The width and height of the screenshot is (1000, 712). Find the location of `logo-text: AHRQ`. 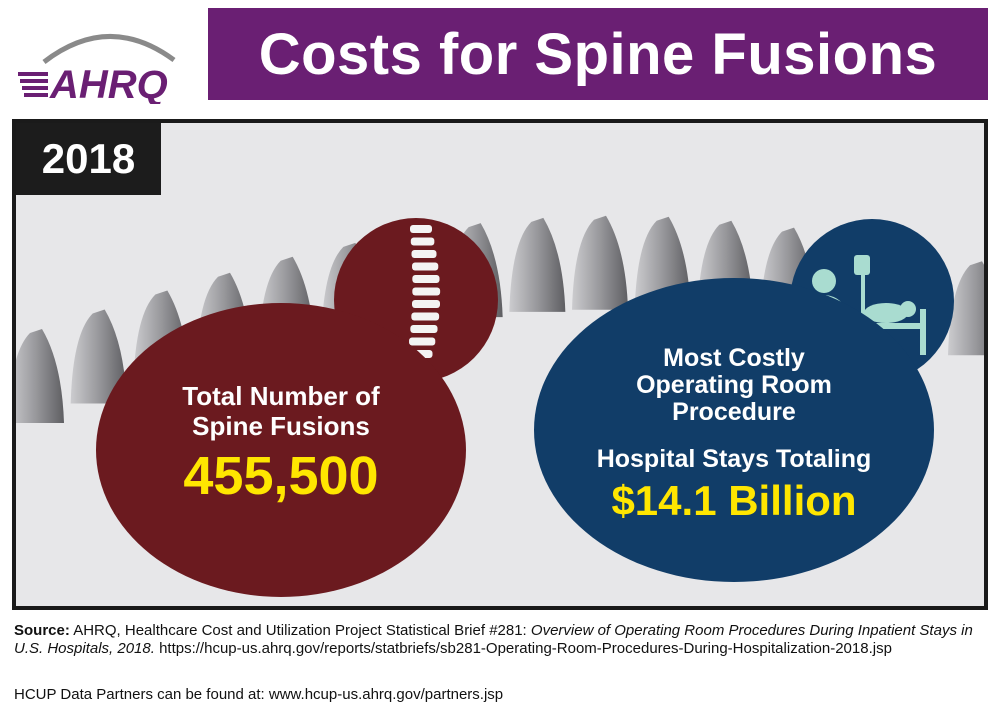

logo-text: AHRQ is located at coordinates (108, 83).